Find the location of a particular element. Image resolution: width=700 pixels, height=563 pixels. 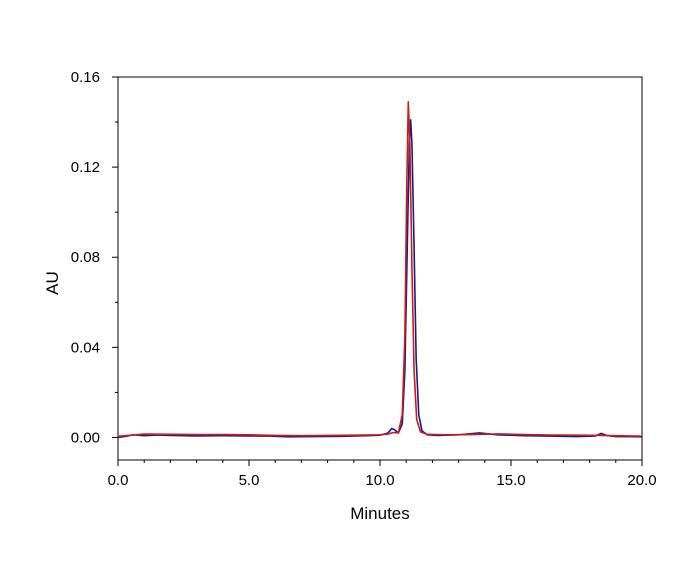

y-tick-label: 0.00 is located at coordinates (85, 437).